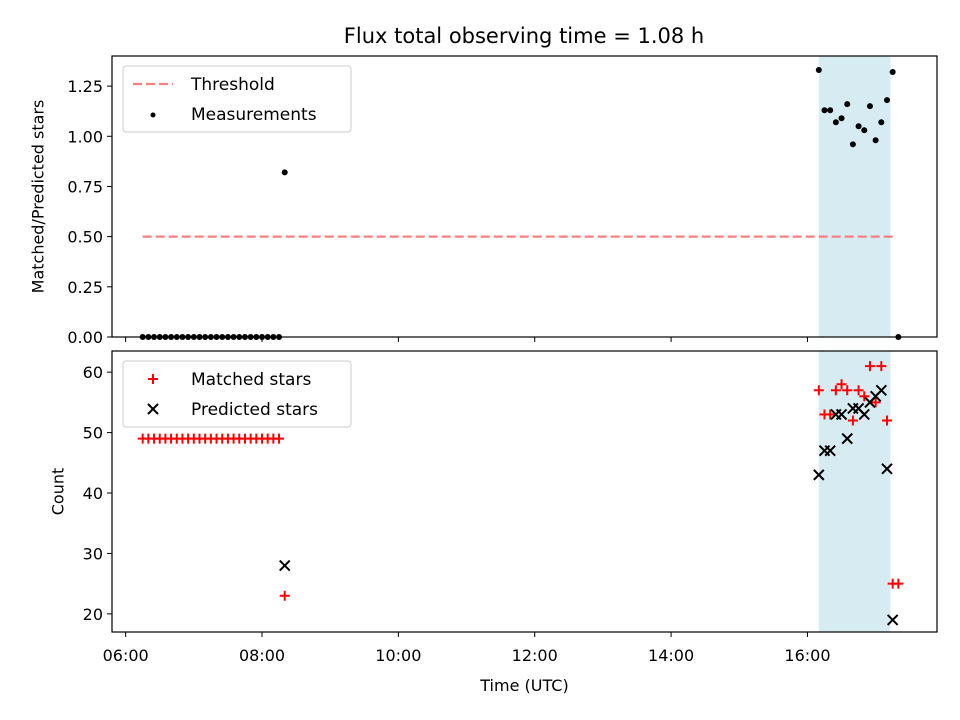 The height and width of the screenshot is (720, 960). What do you see at coordinates (153, 115) in the screenshot?
I see `legend-measurements-swatch` at bounding box center [153, 115].